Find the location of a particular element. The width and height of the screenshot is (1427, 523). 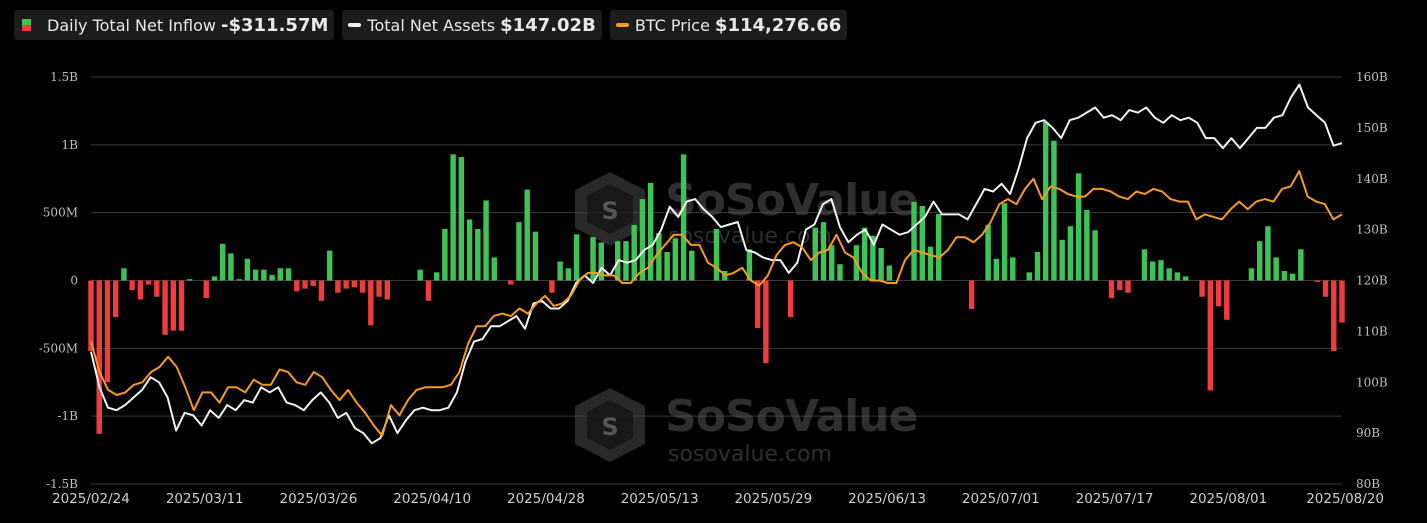

left-tick-label: -1.5B is located at coordinates (62, 484).